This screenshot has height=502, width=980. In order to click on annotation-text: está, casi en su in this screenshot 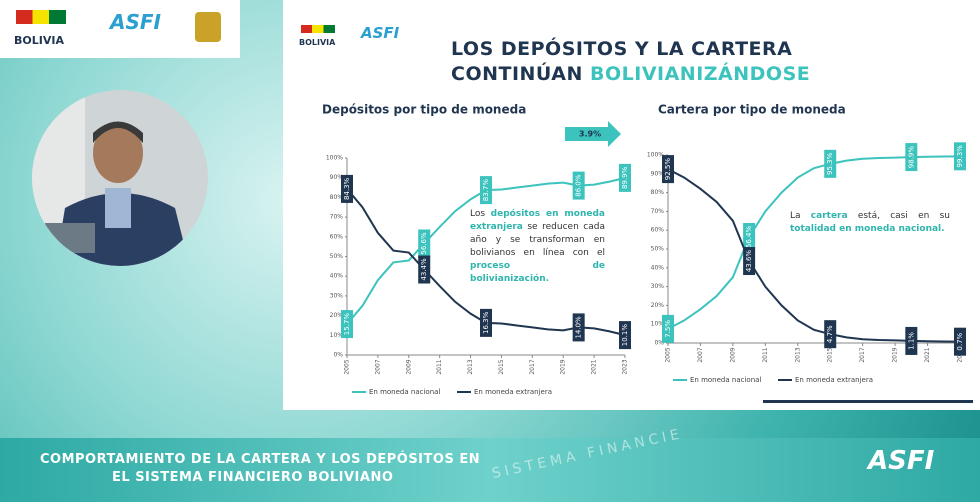, I will do `click(898, 216)`.